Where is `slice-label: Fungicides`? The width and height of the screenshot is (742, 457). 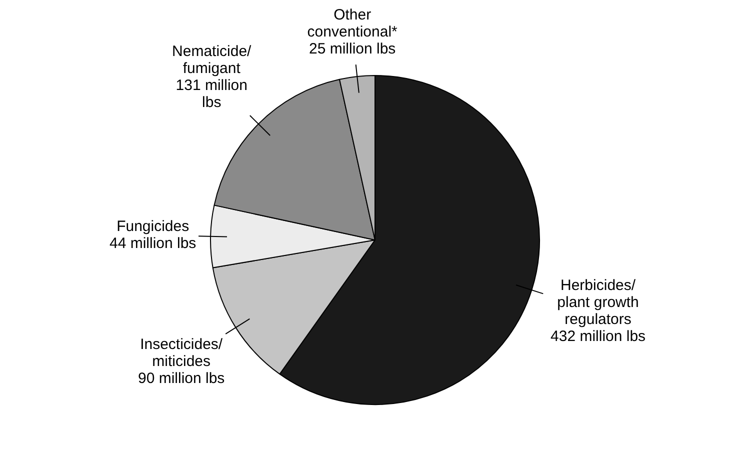
slice-label: Fungicides is located at coordinates (153, 226).